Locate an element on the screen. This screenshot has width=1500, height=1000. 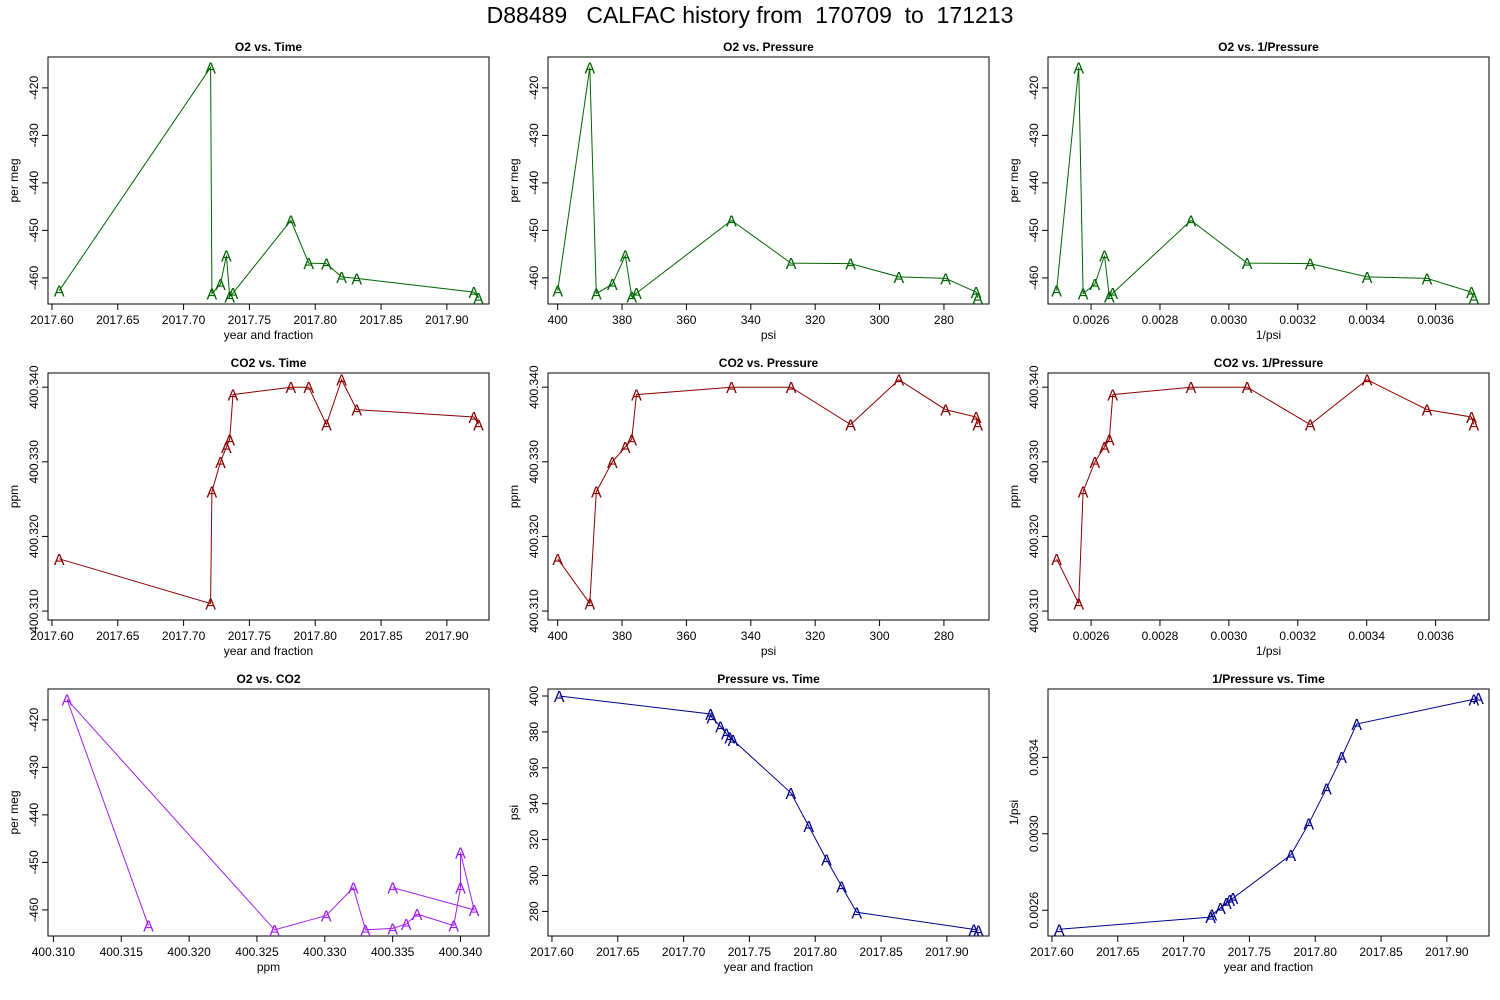
x-tick-label: 2017.80 is located at coordinates (1316, 952).